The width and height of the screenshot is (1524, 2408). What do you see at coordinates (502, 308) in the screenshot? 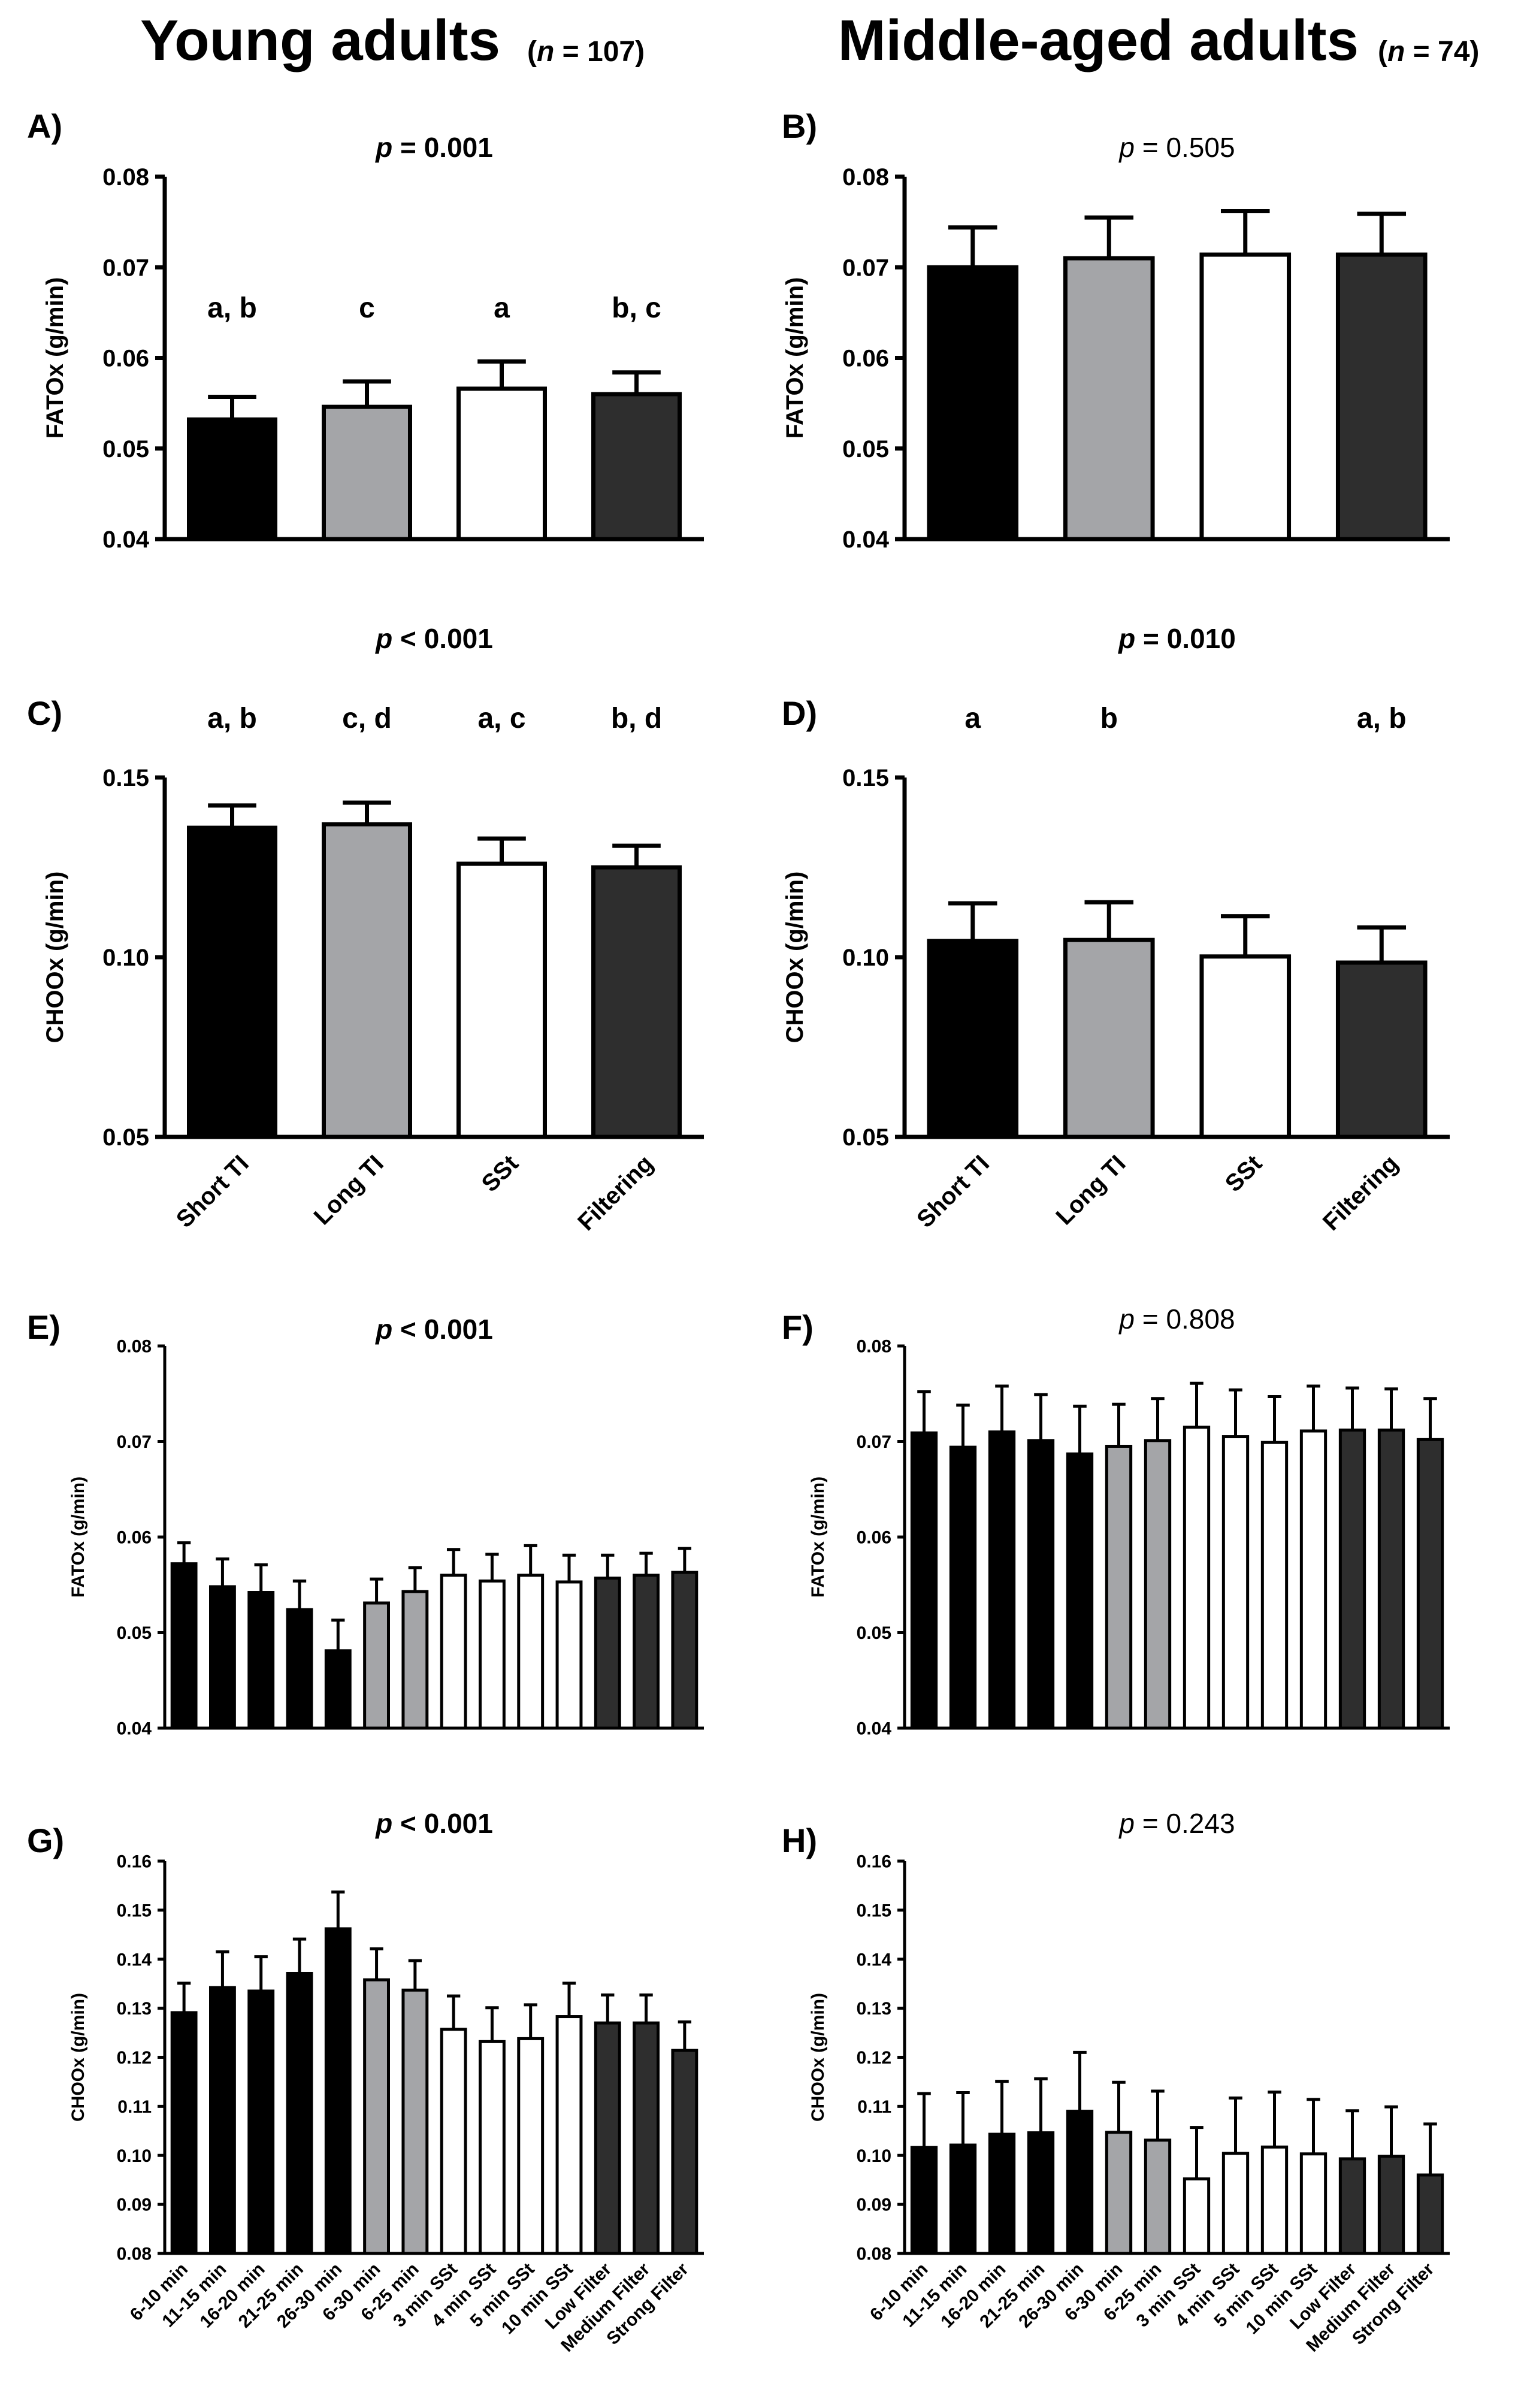
I see `significance-letter: a` at bounding box center [502, 308].